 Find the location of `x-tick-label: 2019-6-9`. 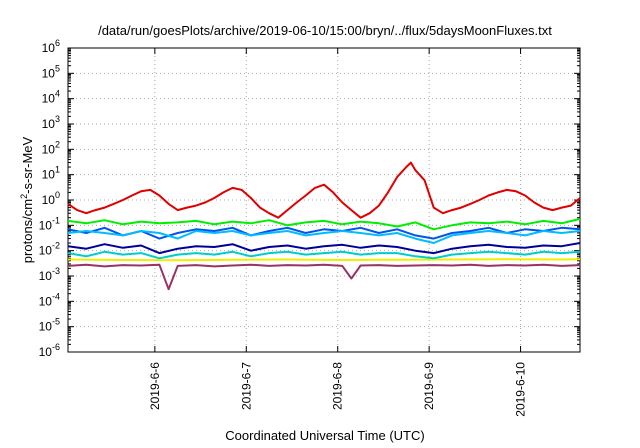

x-tick-label: 2019-6-9 is located at coordinates (429, 386).